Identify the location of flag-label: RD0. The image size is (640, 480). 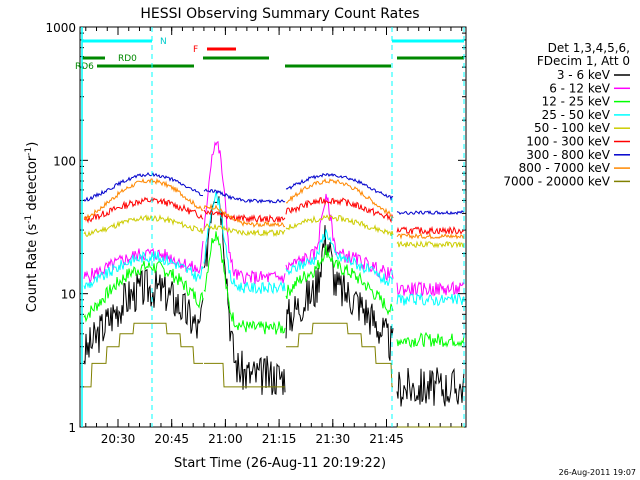
(127, 59).